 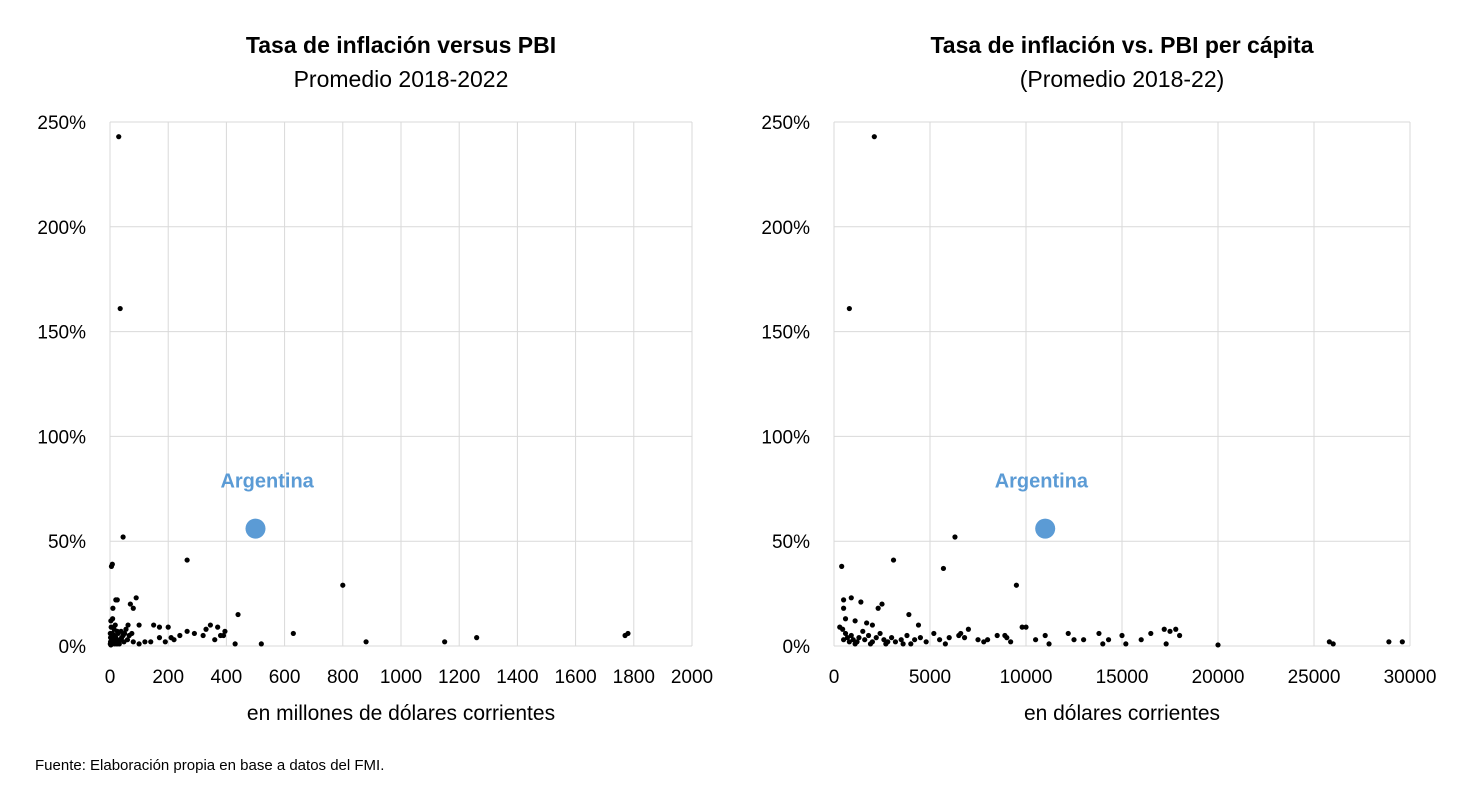 I want to click on y-tick-label: 100%, so click(x=785, y=437).